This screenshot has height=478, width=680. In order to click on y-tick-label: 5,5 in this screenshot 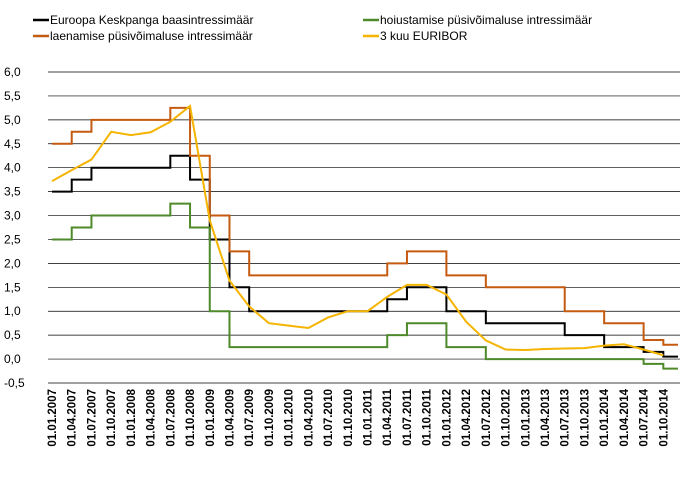, I will do `click(12, 96)`.